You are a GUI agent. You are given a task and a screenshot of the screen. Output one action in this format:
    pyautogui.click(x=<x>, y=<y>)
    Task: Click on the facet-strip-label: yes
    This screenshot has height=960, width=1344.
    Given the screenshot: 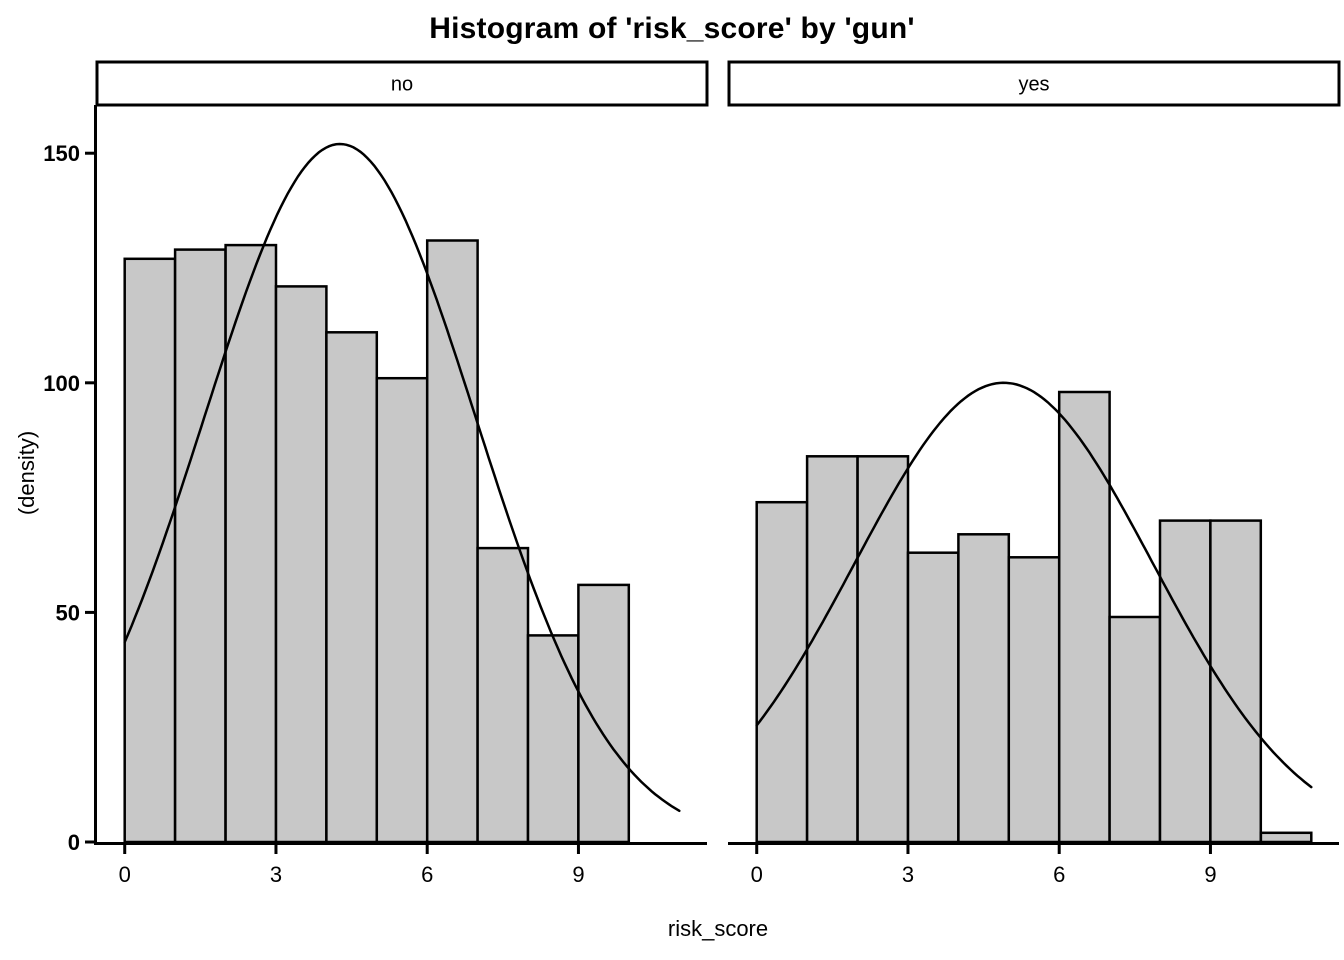 What is the action you would take?
    pyautogui.click(x=1033, y=85)
    